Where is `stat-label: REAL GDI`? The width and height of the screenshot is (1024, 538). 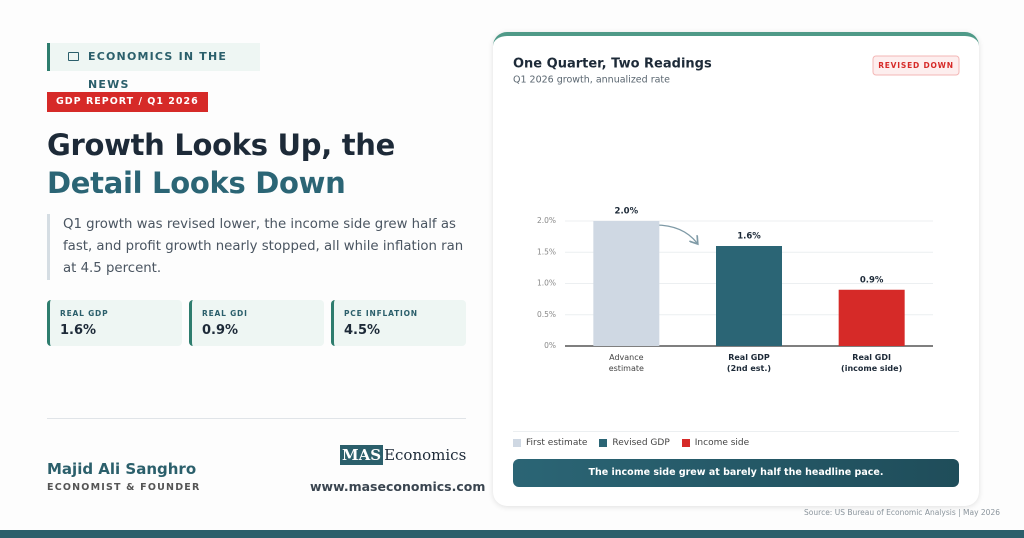
stat-label: REAL GDI is located at coordinates (225, 313).